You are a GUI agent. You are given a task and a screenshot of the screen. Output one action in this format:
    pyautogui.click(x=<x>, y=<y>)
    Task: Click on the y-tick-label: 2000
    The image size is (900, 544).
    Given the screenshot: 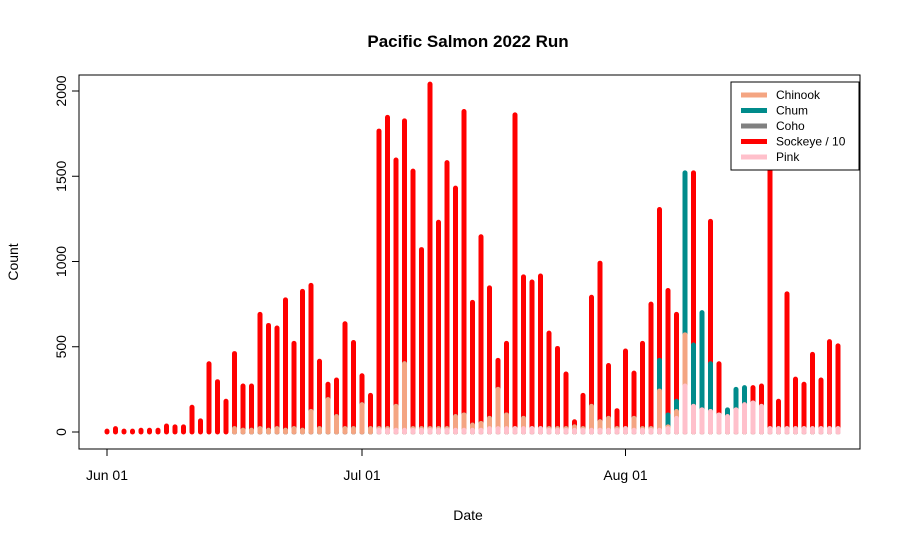 What is the action you would take?
    pyautogui.click(x=61, y=90)
    